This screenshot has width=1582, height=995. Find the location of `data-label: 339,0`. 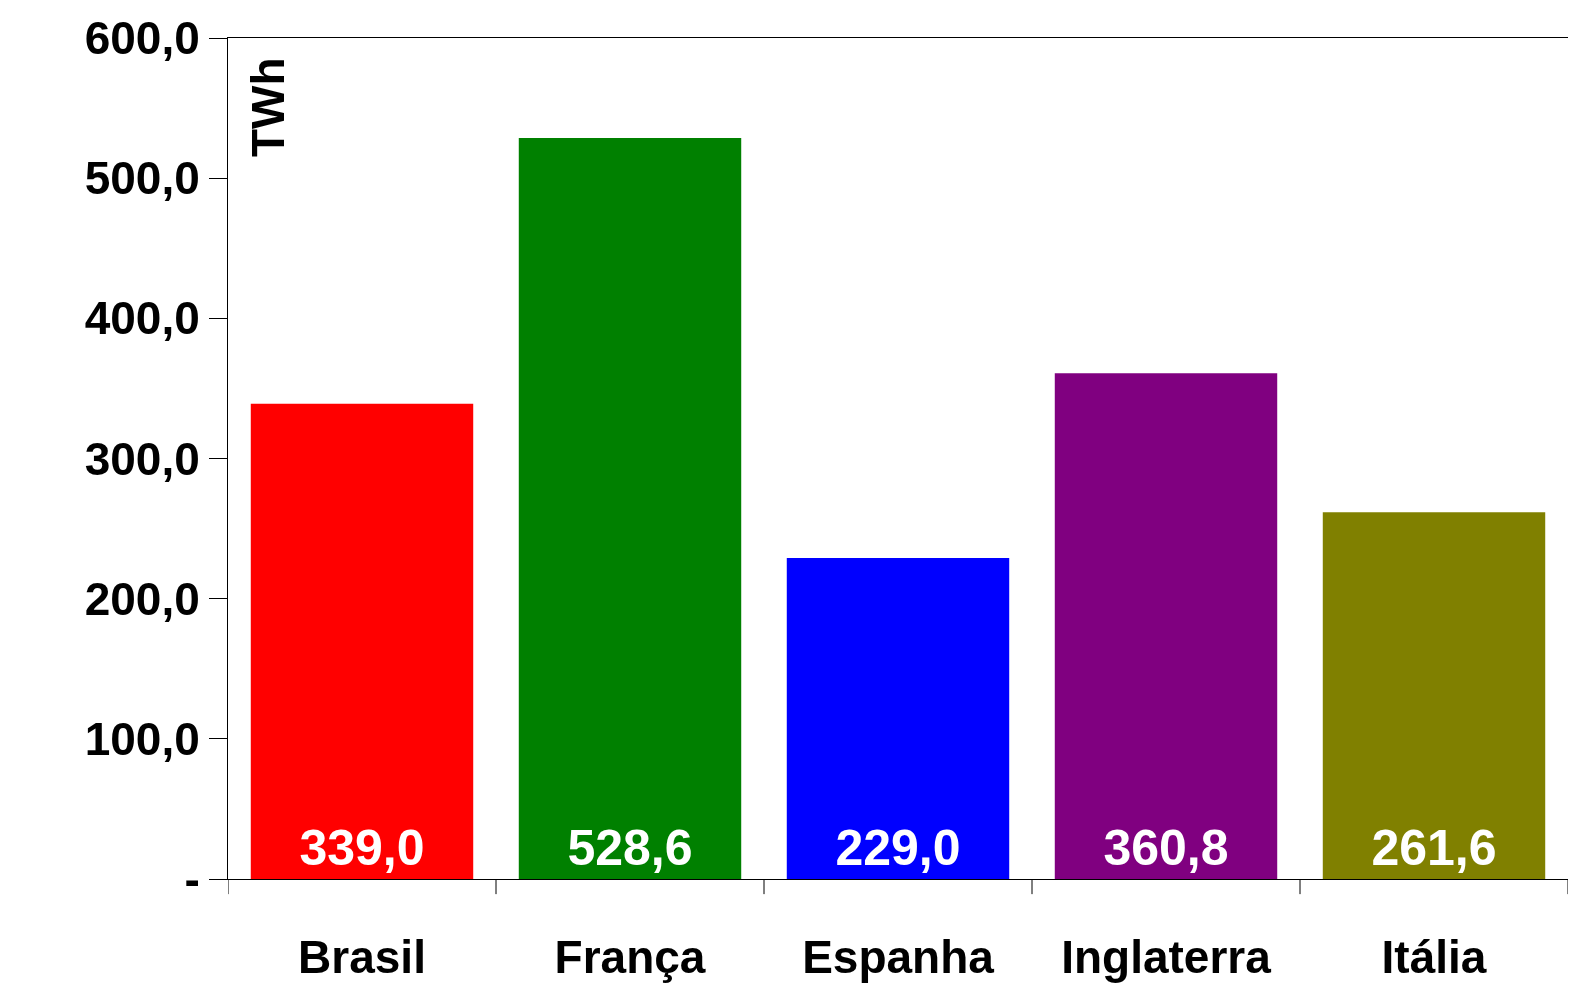

data-label: 339,0 is located at coordinates (362, 848).